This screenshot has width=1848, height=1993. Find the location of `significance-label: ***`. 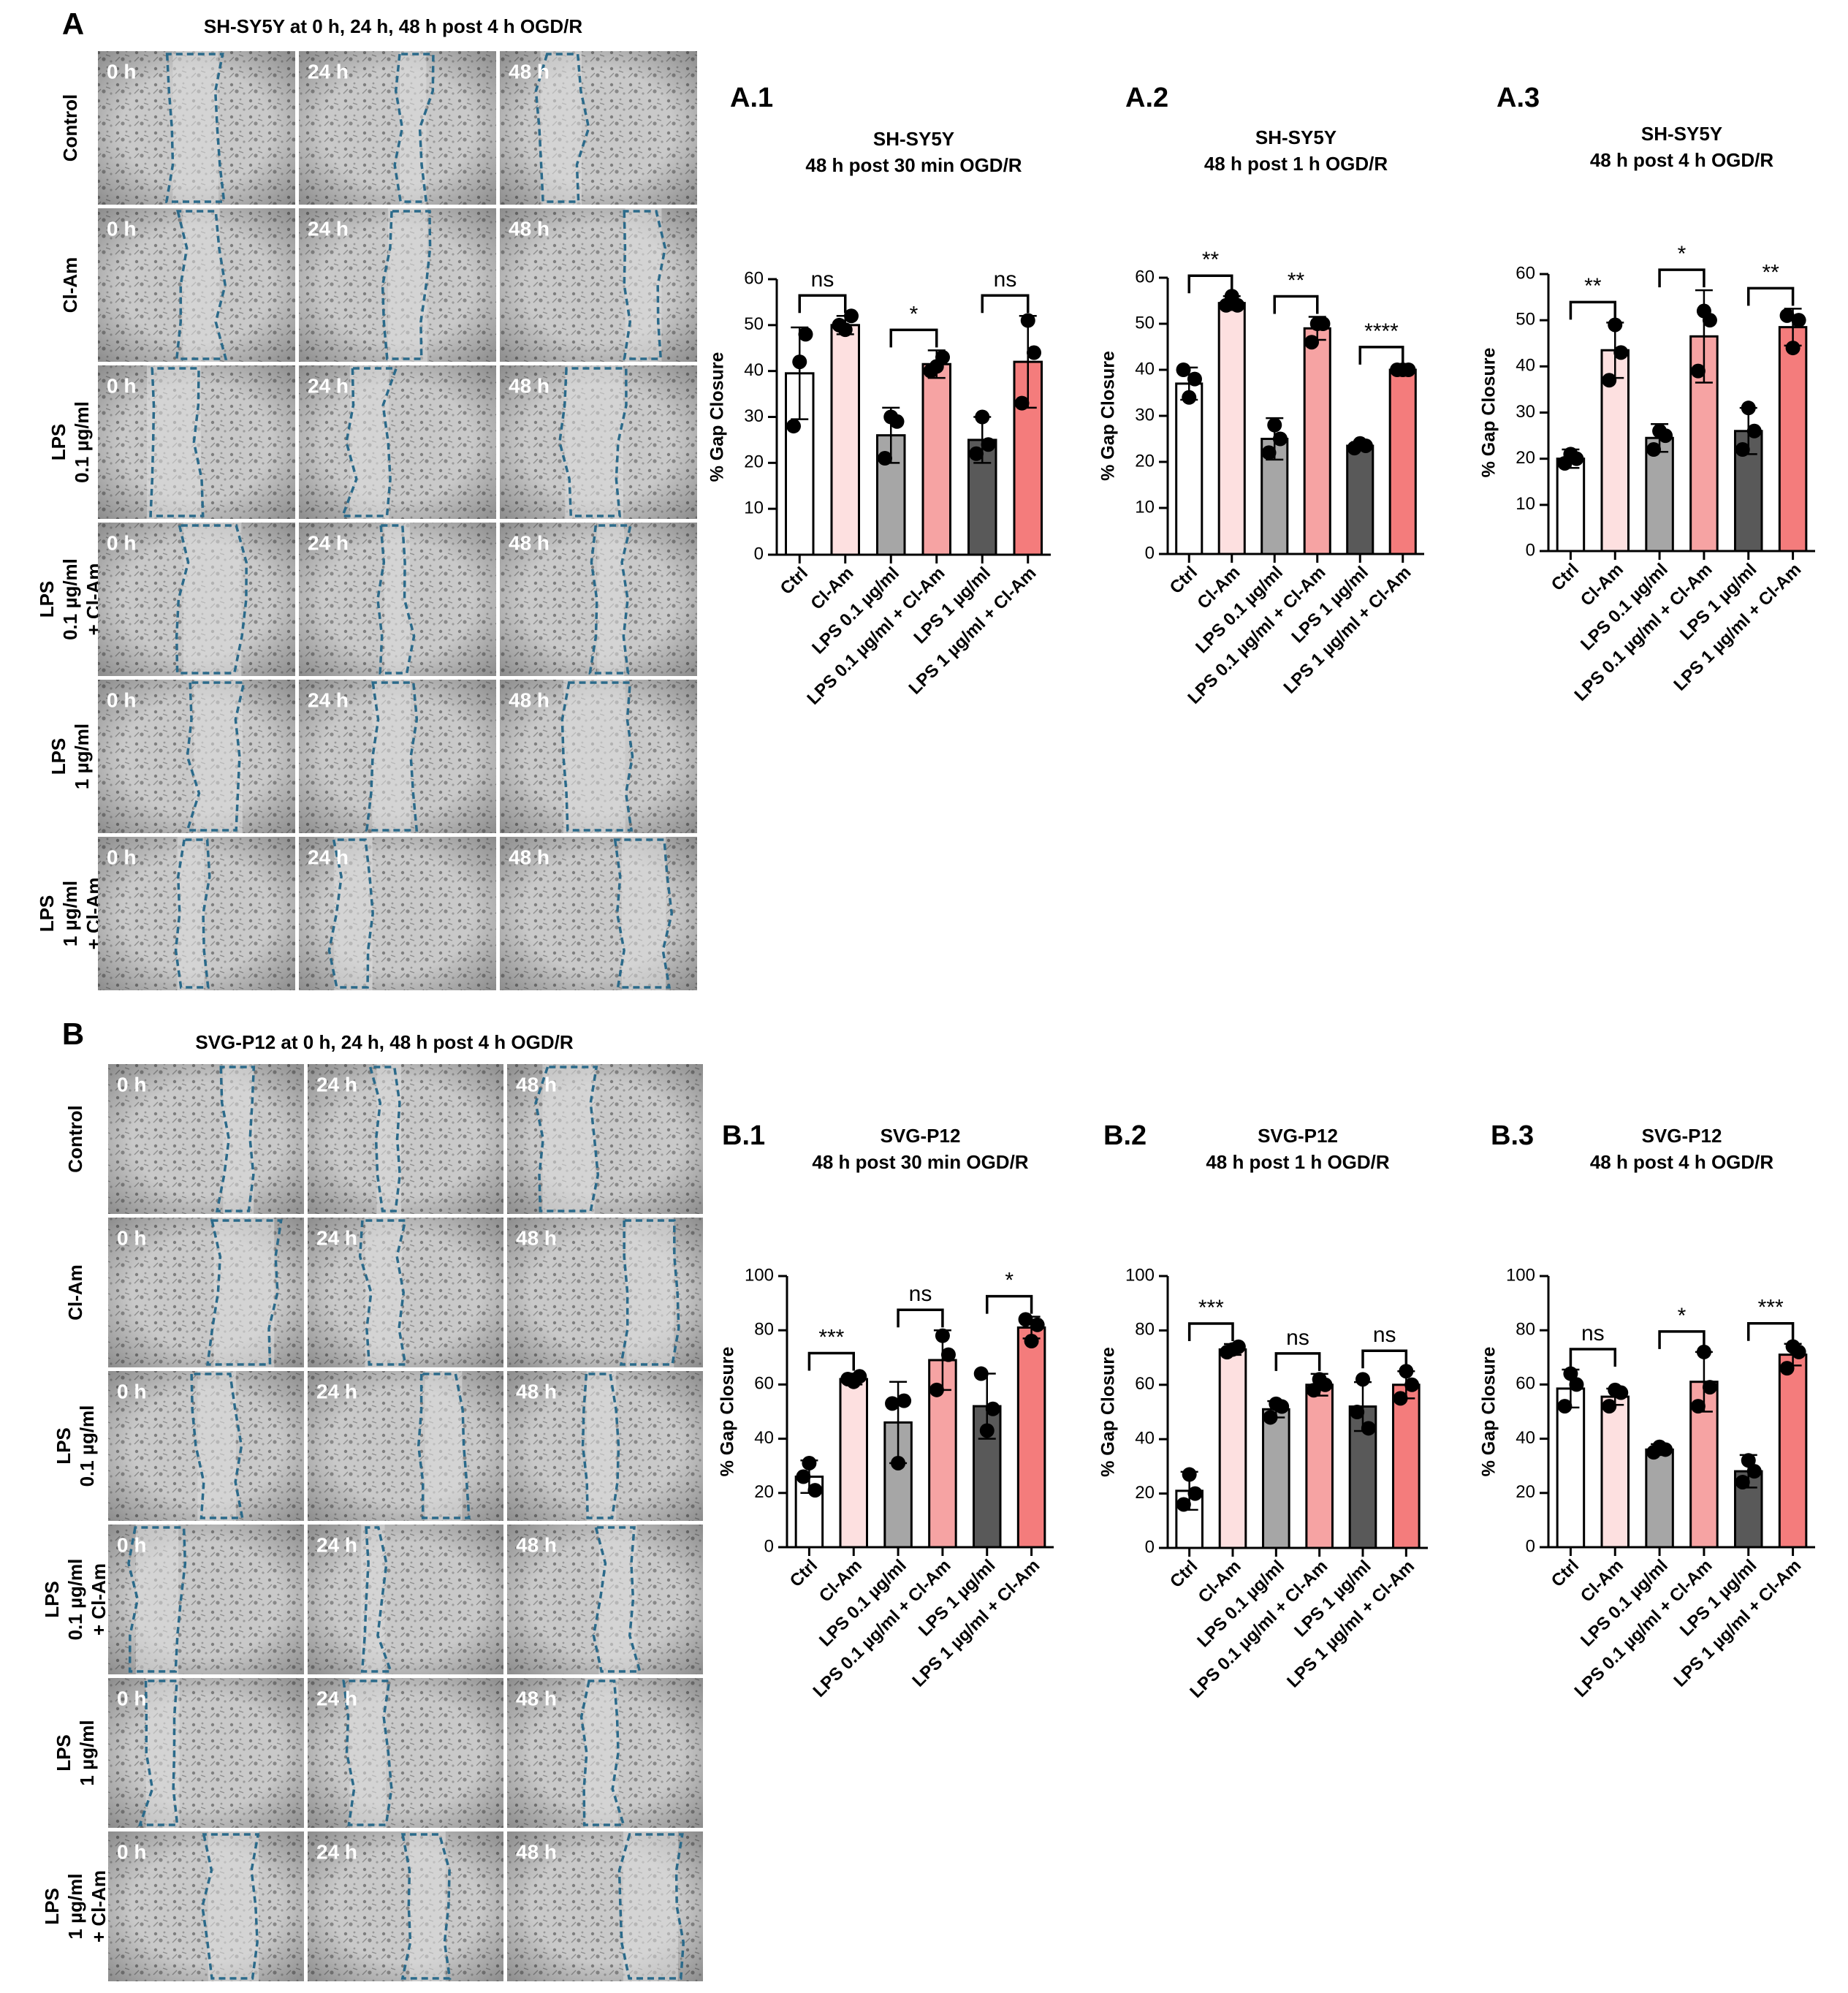

significance-label: *** is located at coordinates (831, 1337).